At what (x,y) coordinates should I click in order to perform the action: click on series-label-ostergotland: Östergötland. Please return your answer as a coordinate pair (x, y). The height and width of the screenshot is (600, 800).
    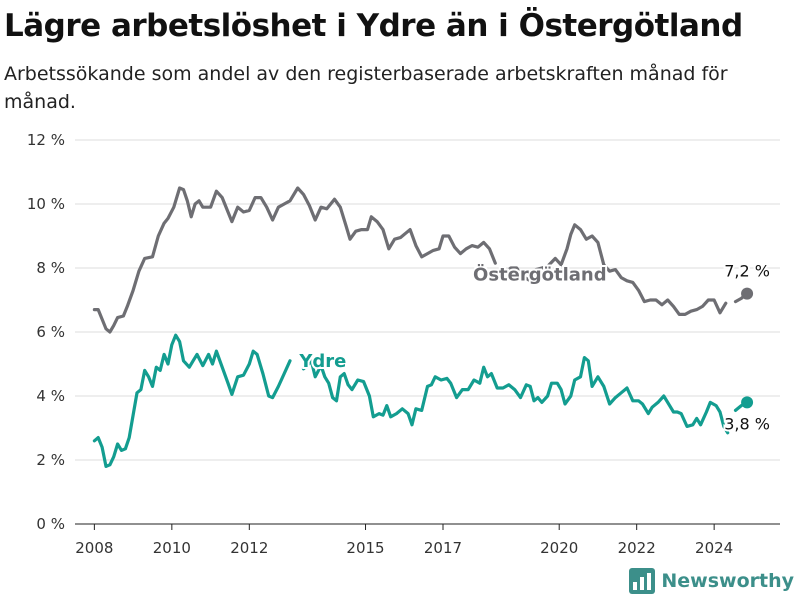
    Looking at the image, I should click on (540, 274).